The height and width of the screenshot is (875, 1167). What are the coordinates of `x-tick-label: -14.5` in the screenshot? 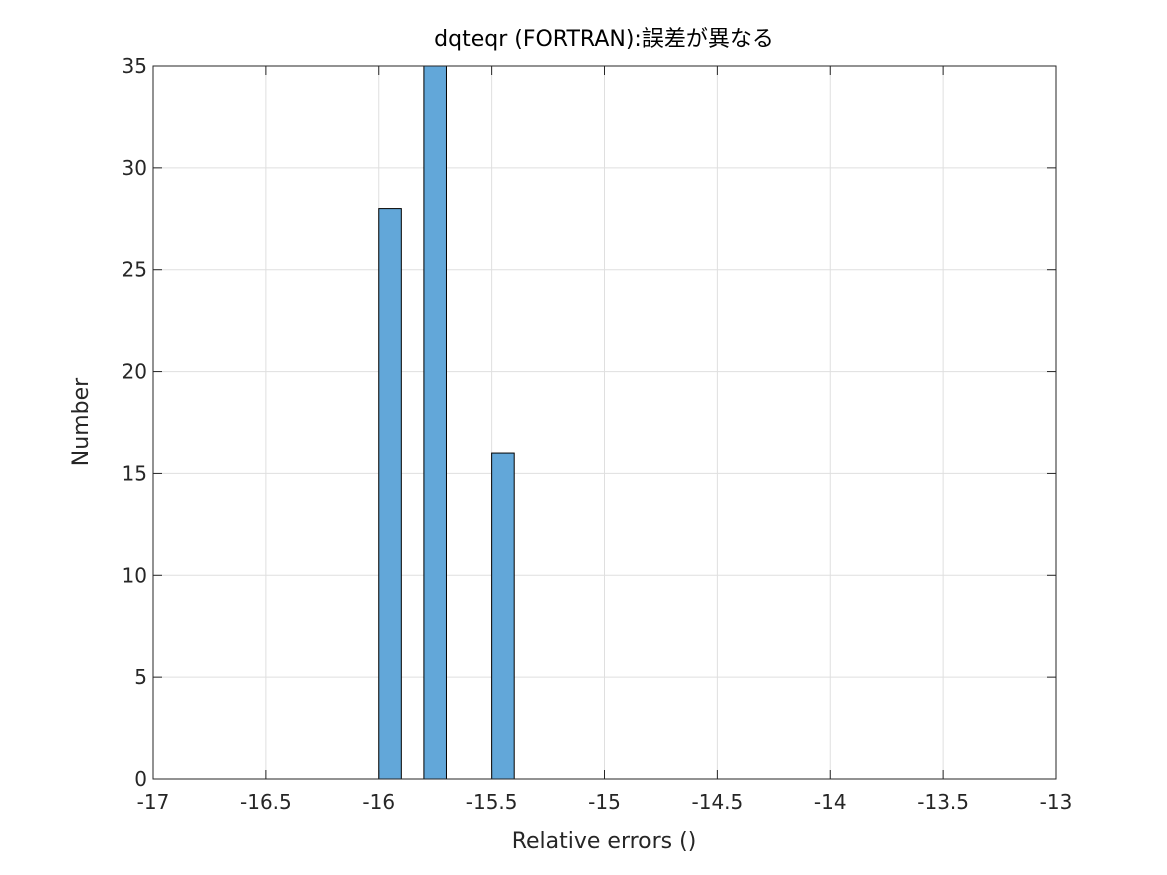 It's located at (718, 802).